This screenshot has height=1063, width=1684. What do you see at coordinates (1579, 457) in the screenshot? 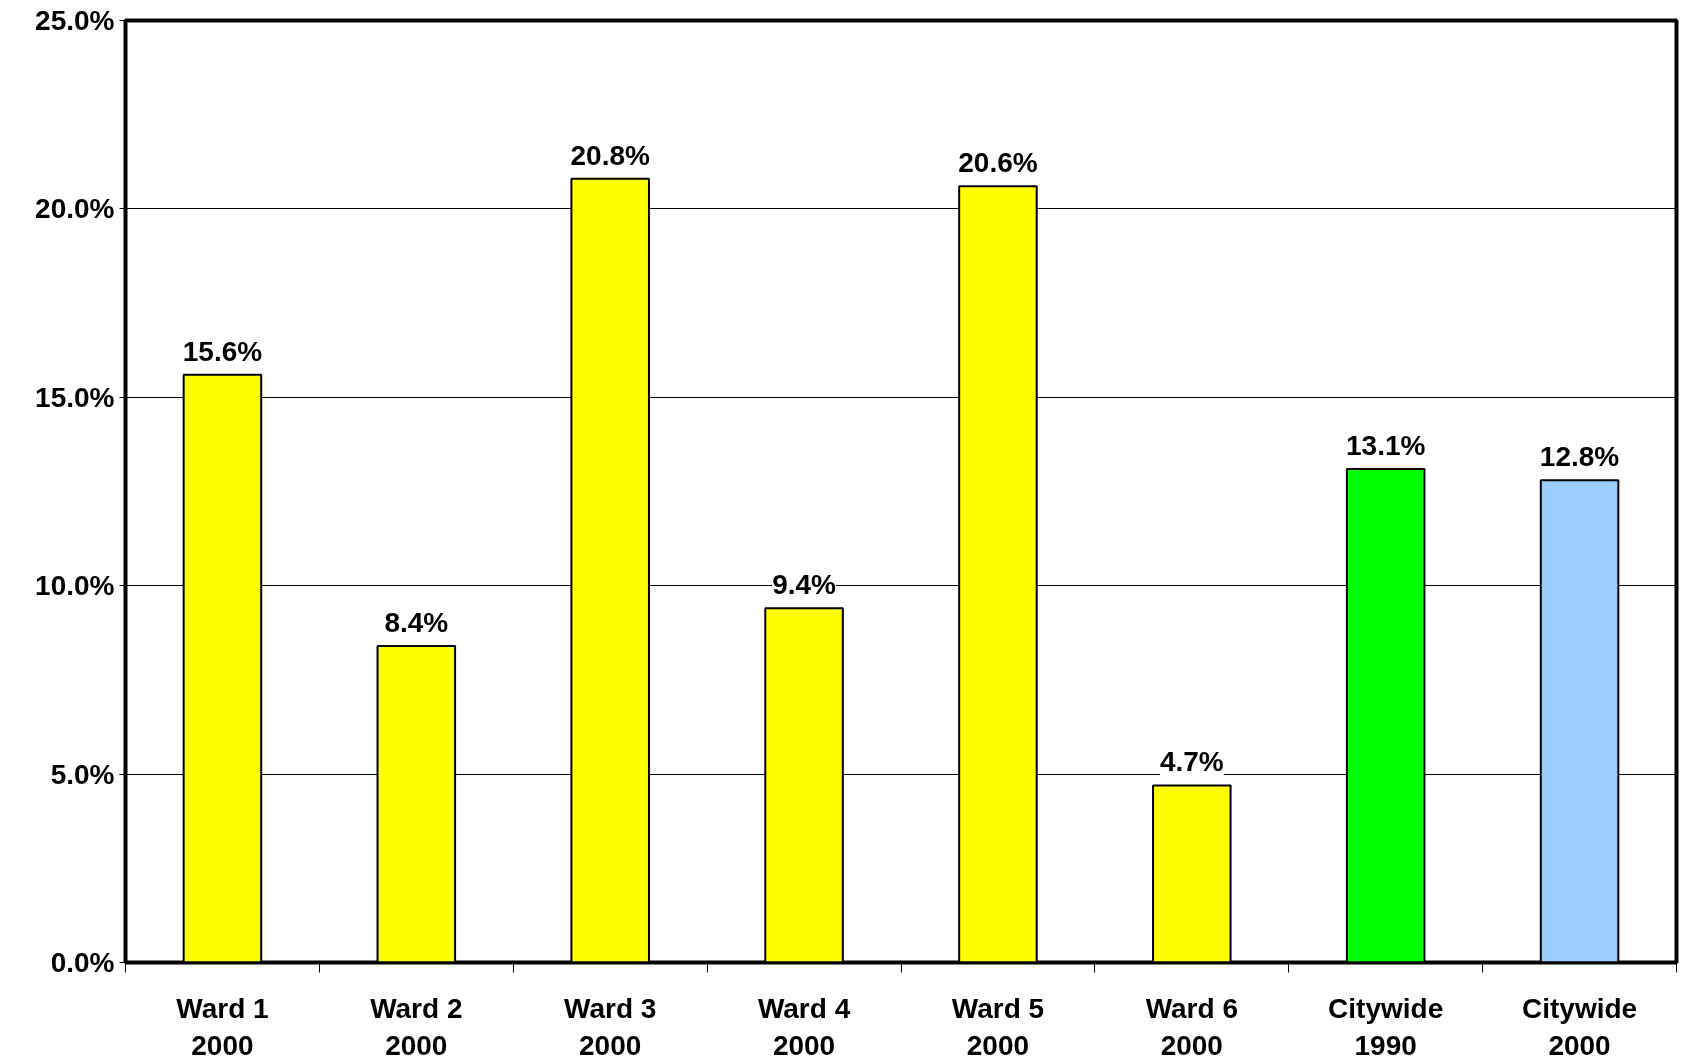
I see `data-label: 12.8%` at bounding box center [1579, 457].